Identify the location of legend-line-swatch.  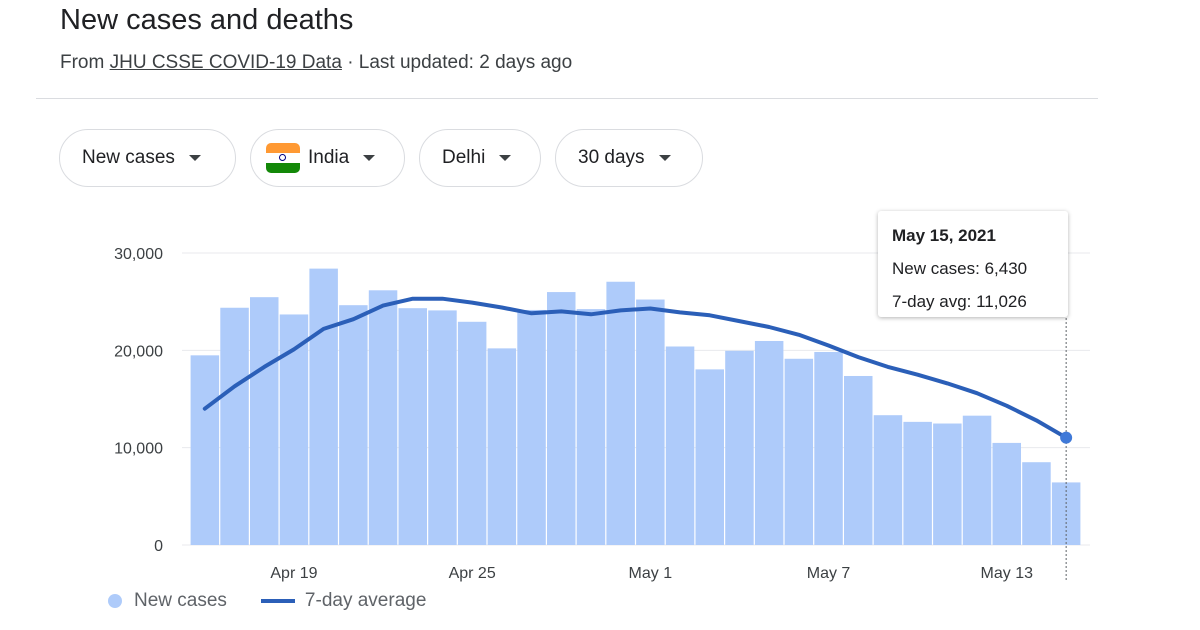
(277, 601).